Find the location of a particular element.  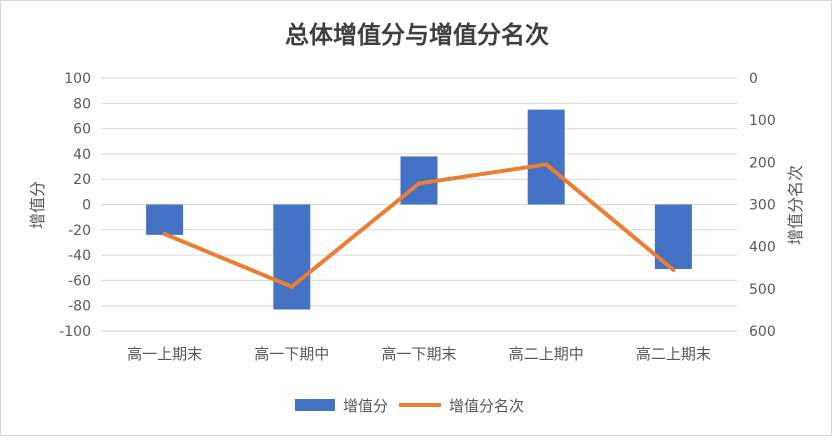

left-axis-tick-label: 40 is located at coordinates (82, 155).